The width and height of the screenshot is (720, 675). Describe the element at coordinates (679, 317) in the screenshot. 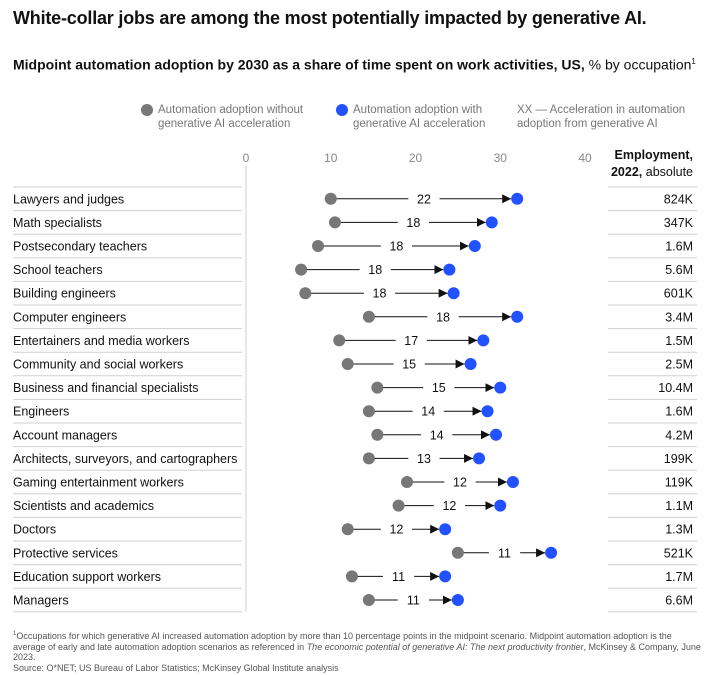

I see `employment-value: 3.4M` at that location.